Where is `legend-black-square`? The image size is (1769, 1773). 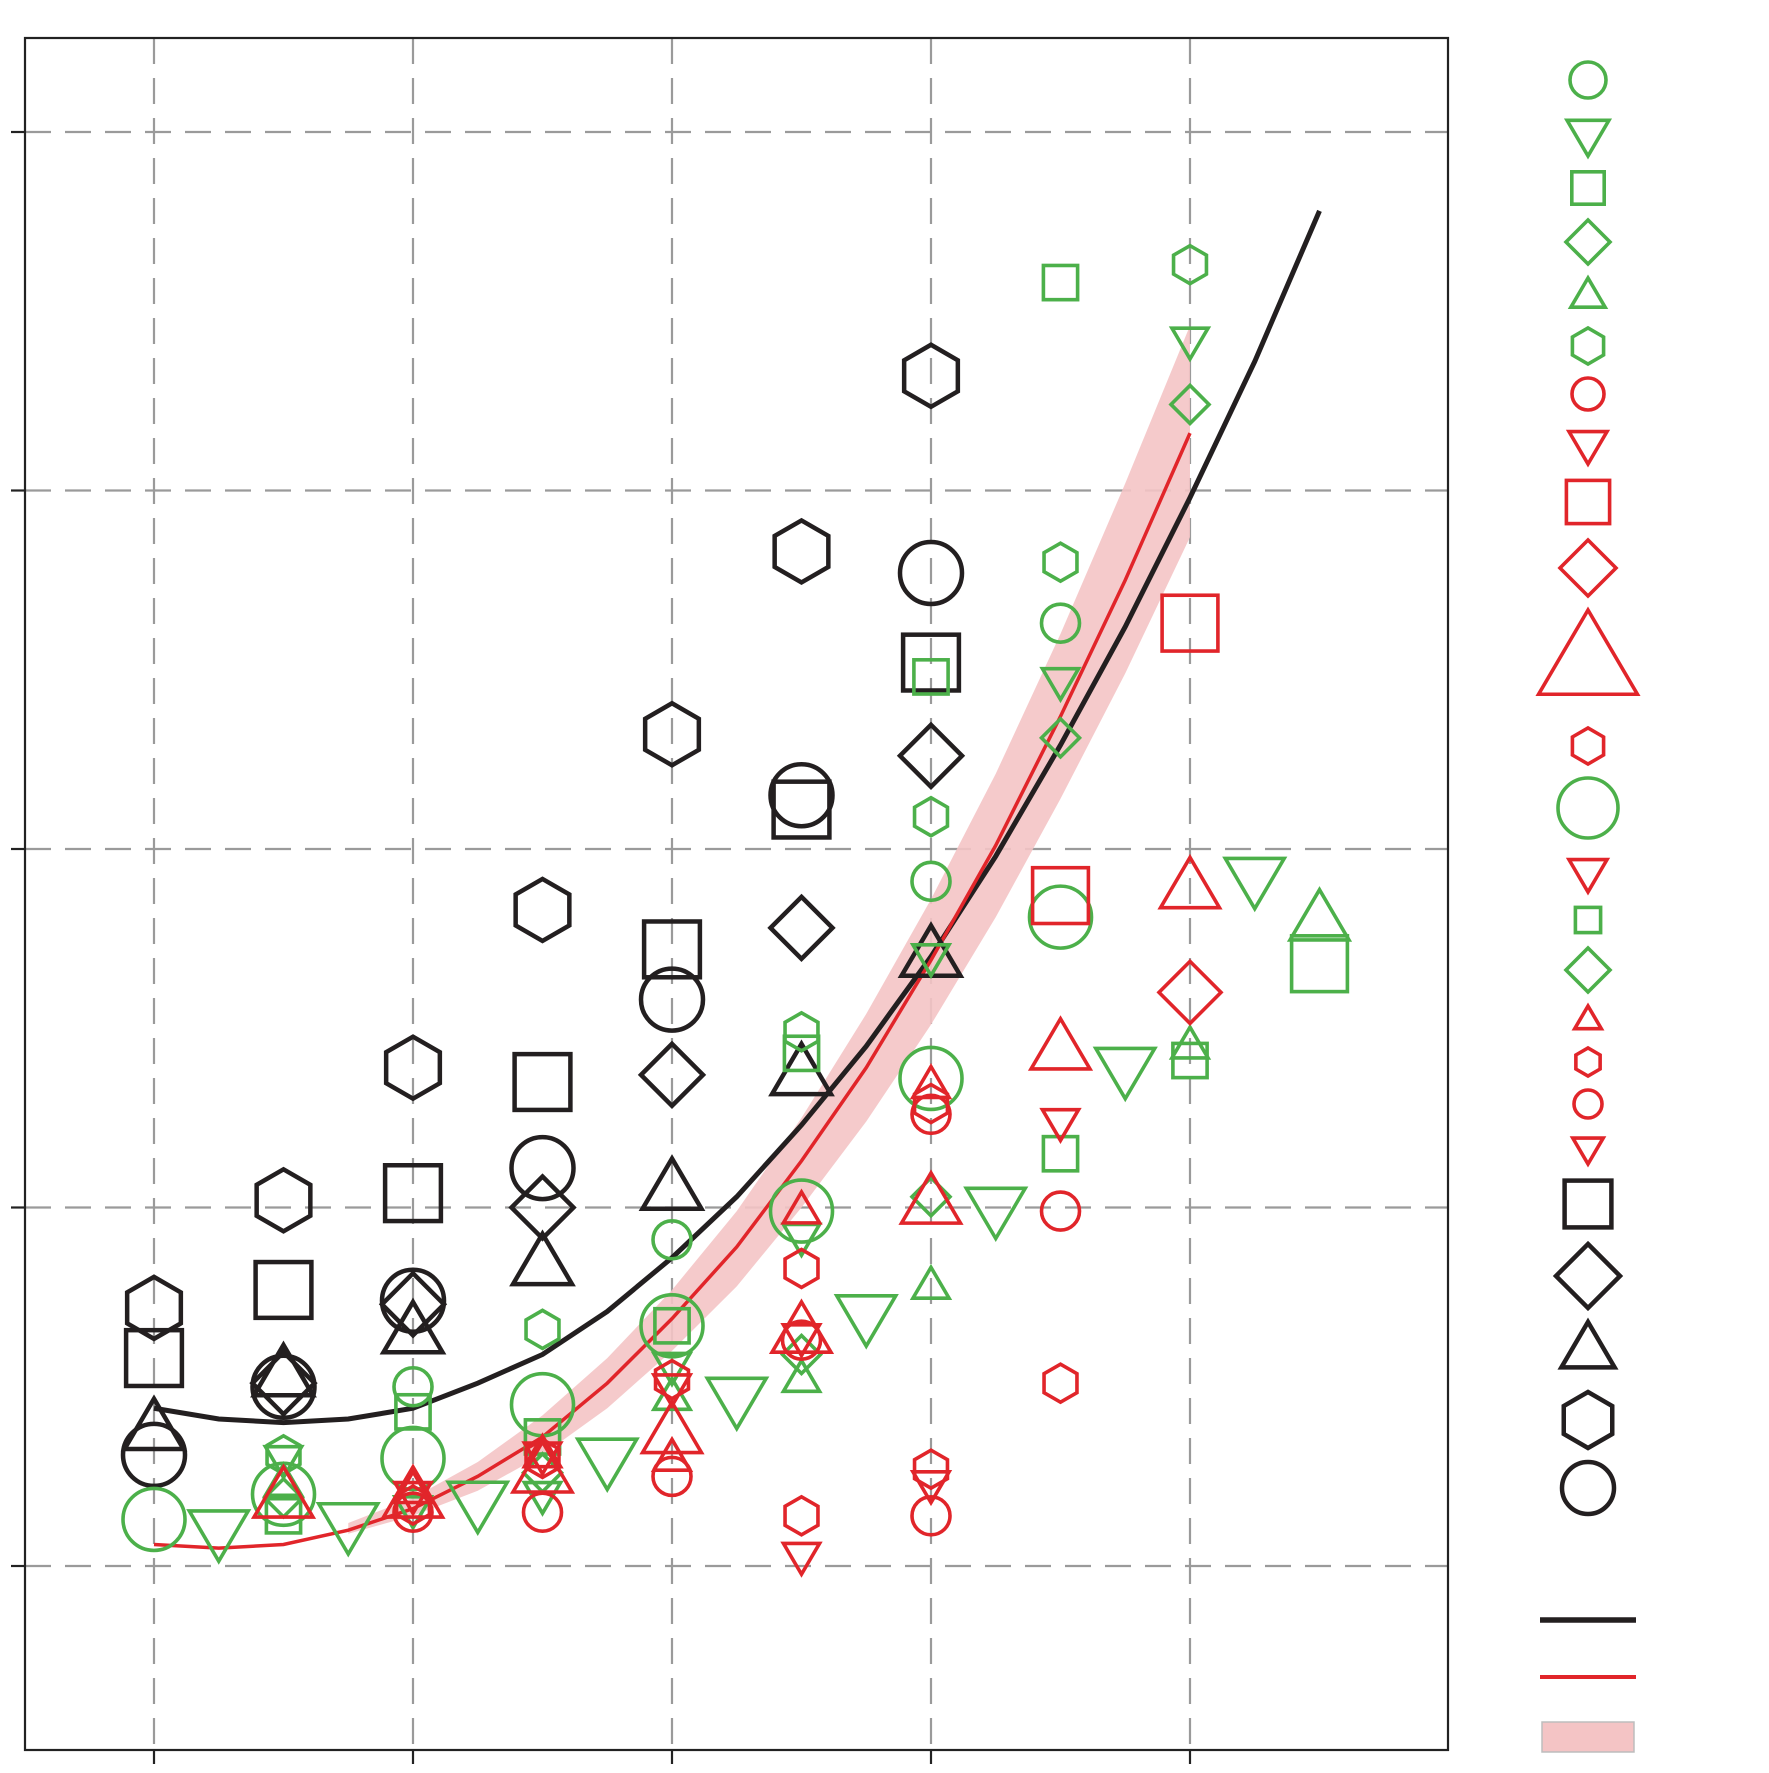
legend-black-square is located at coordinates (1588, 1204).